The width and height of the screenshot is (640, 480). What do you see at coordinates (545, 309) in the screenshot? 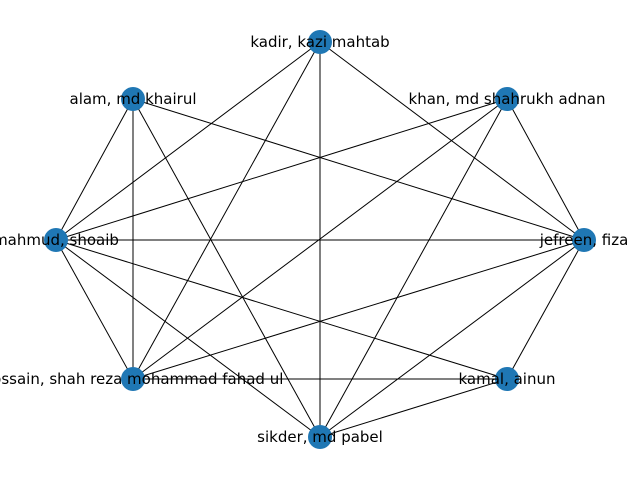
I see `edge-jefreen-kamal` at bounding box center [545, 309].